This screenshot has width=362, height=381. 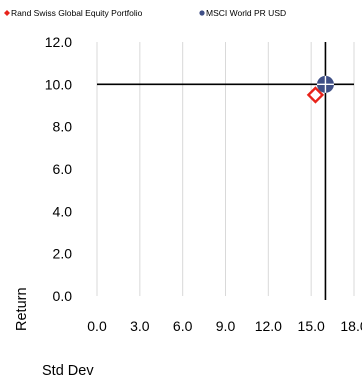 I want to click on y-tick-labels: 0.0 2.0 4.0 6.0 8.0 10.0 12.0, so click(x=58, y=169).